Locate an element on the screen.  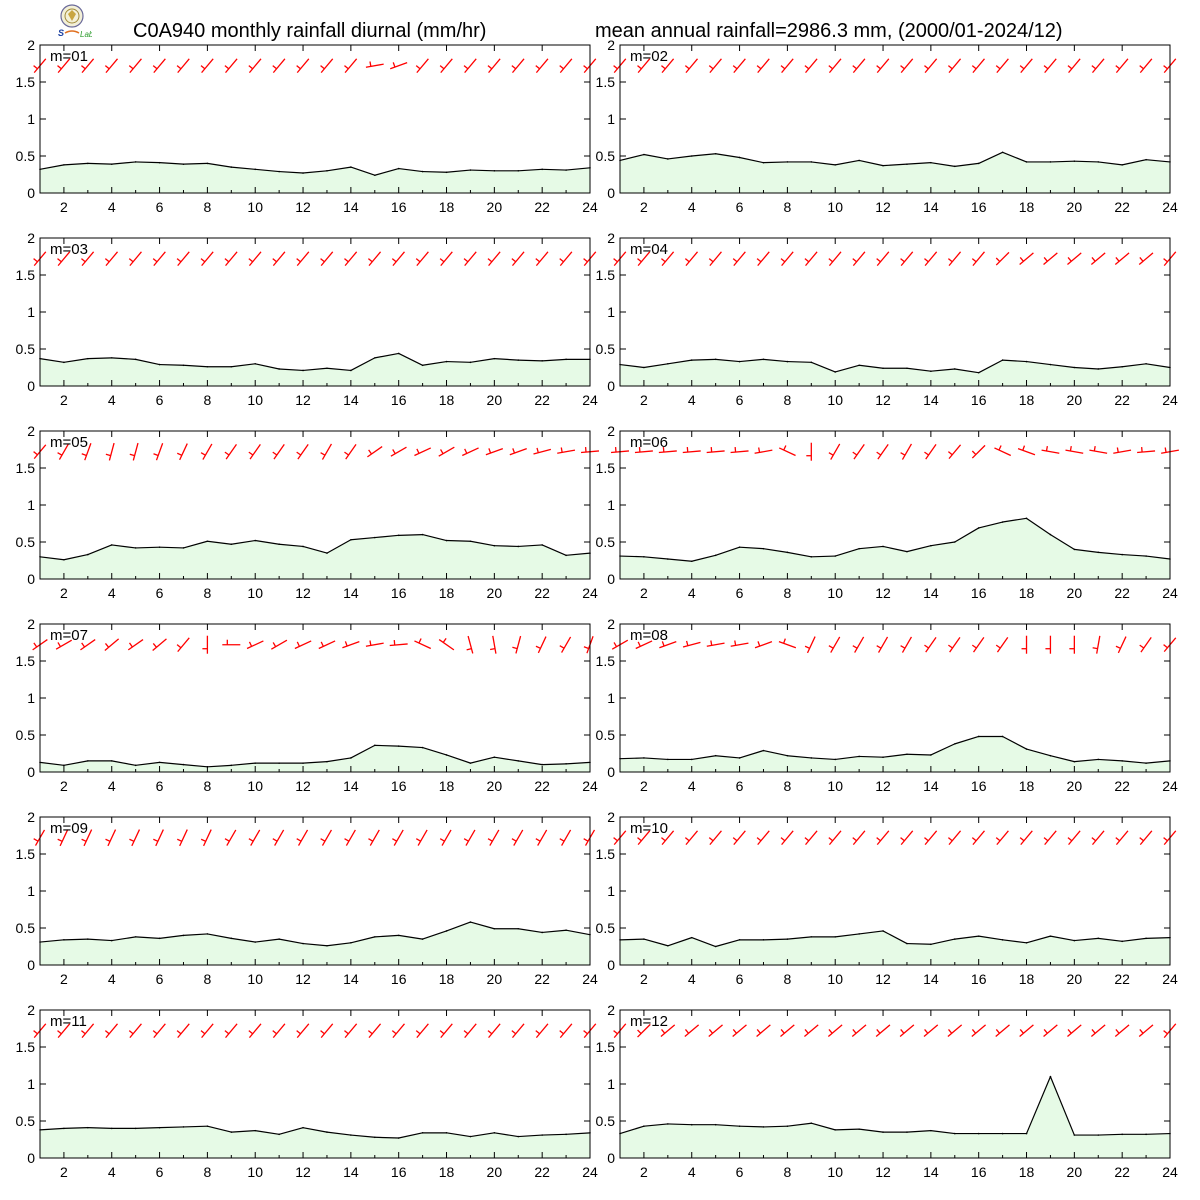
chart-panel: 00.511.522 4 6 8 10 12 14 16 18 20 22 24m=02 is located at coordinates (887, 126).